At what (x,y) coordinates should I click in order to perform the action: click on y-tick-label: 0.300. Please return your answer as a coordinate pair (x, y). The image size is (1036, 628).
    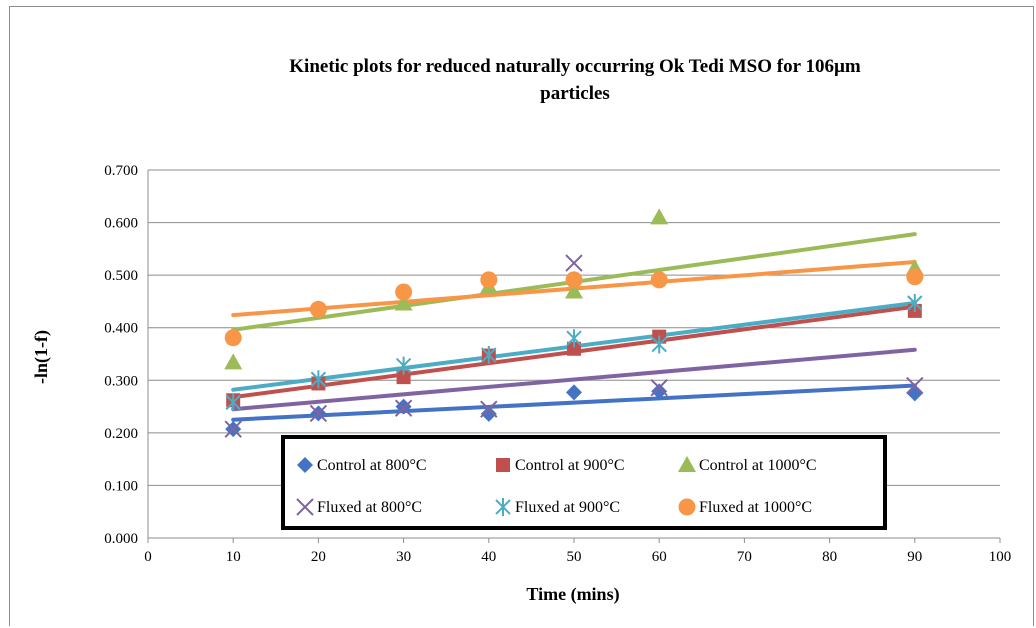
    Looking at the image, I should click on (121, 381).